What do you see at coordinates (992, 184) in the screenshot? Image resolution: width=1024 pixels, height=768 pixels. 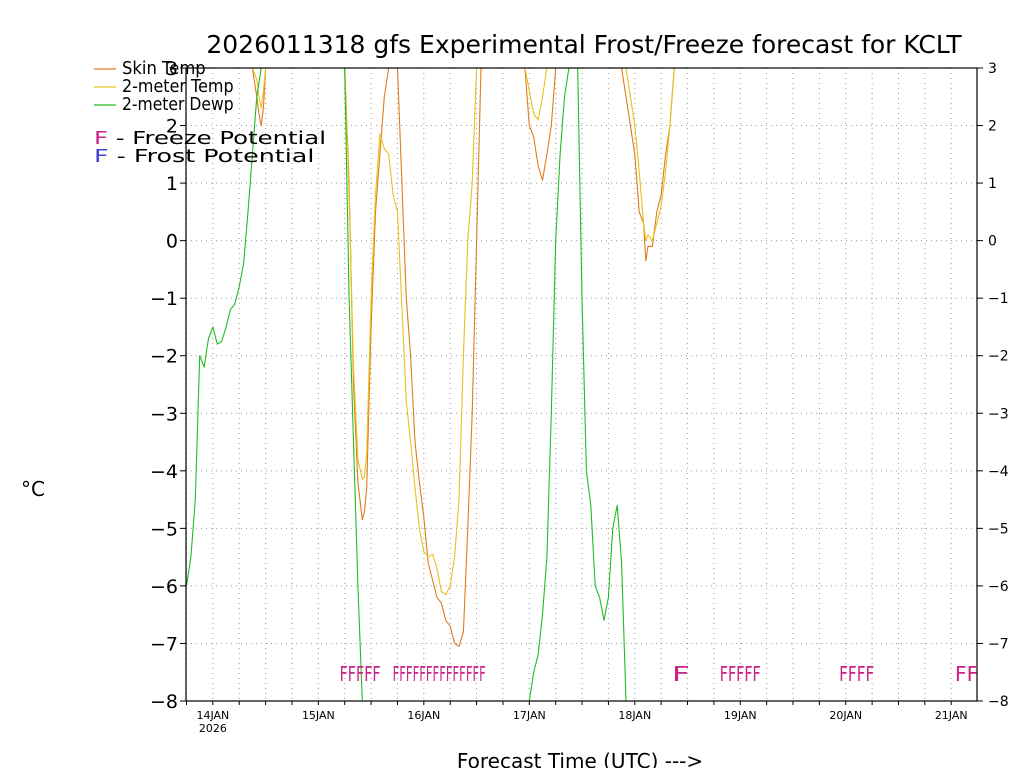 I see `y-tick-label-right: 1` at bounding box center [992, 184].